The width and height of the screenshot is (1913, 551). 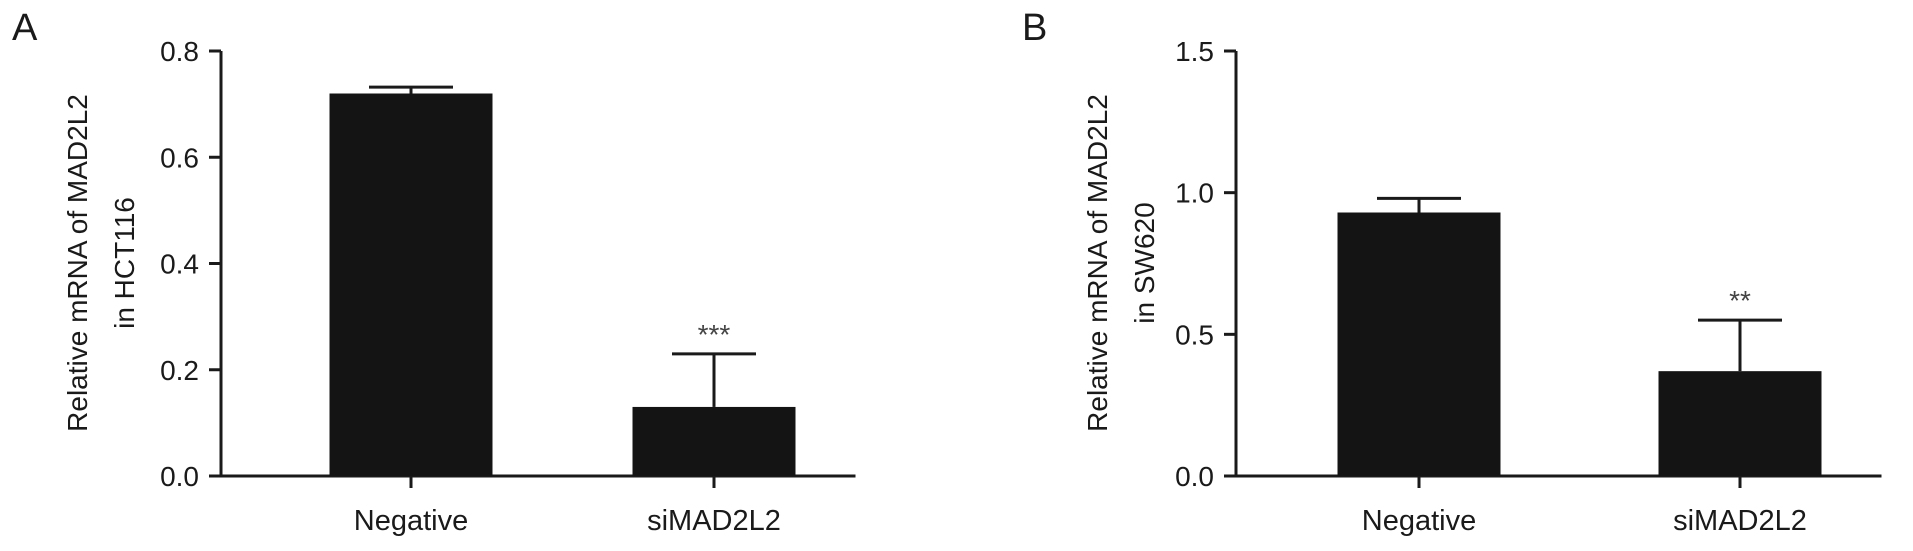 What do you see at coordinates (179, 157) in the screenshot?
I see `y-tick-label: 0.6` at bounding box center [179, 157].